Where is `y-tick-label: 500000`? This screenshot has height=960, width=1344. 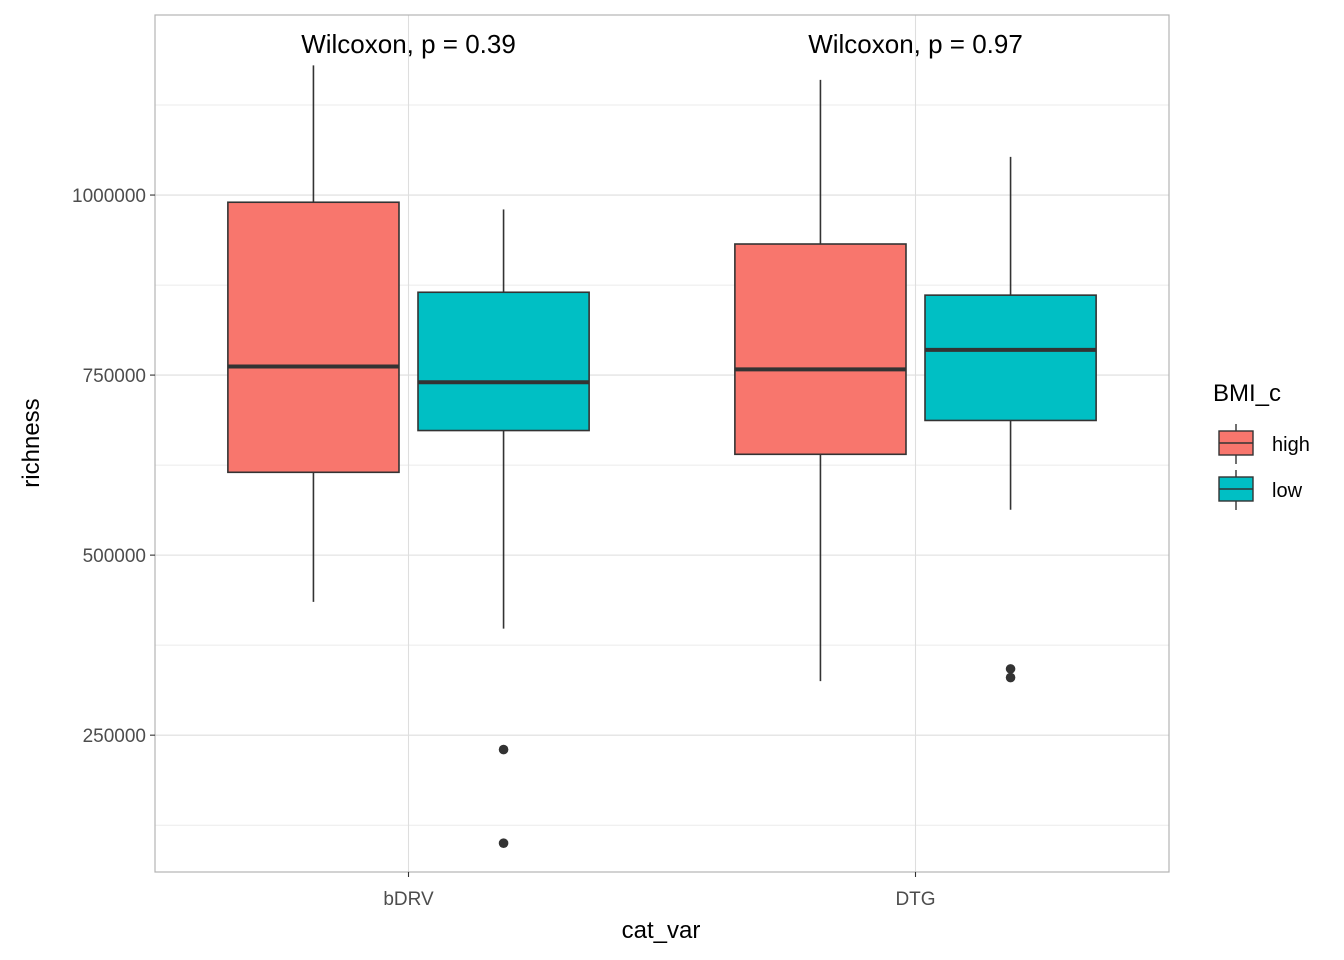 y-tick-label: 500000 is located at coordinates (114, 556).